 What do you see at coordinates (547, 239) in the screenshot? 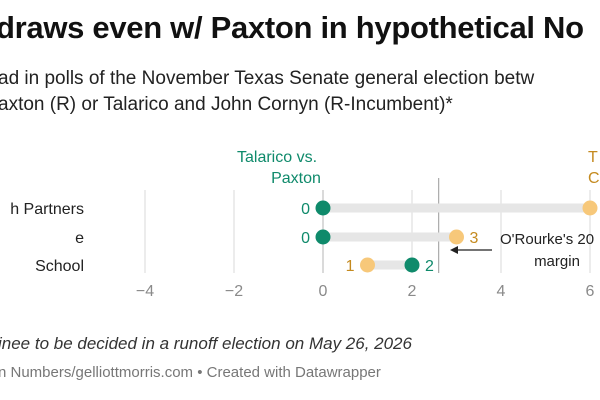
I see `annotation-line-1: O'Rourke's 20` at bounding box center [547, 239].